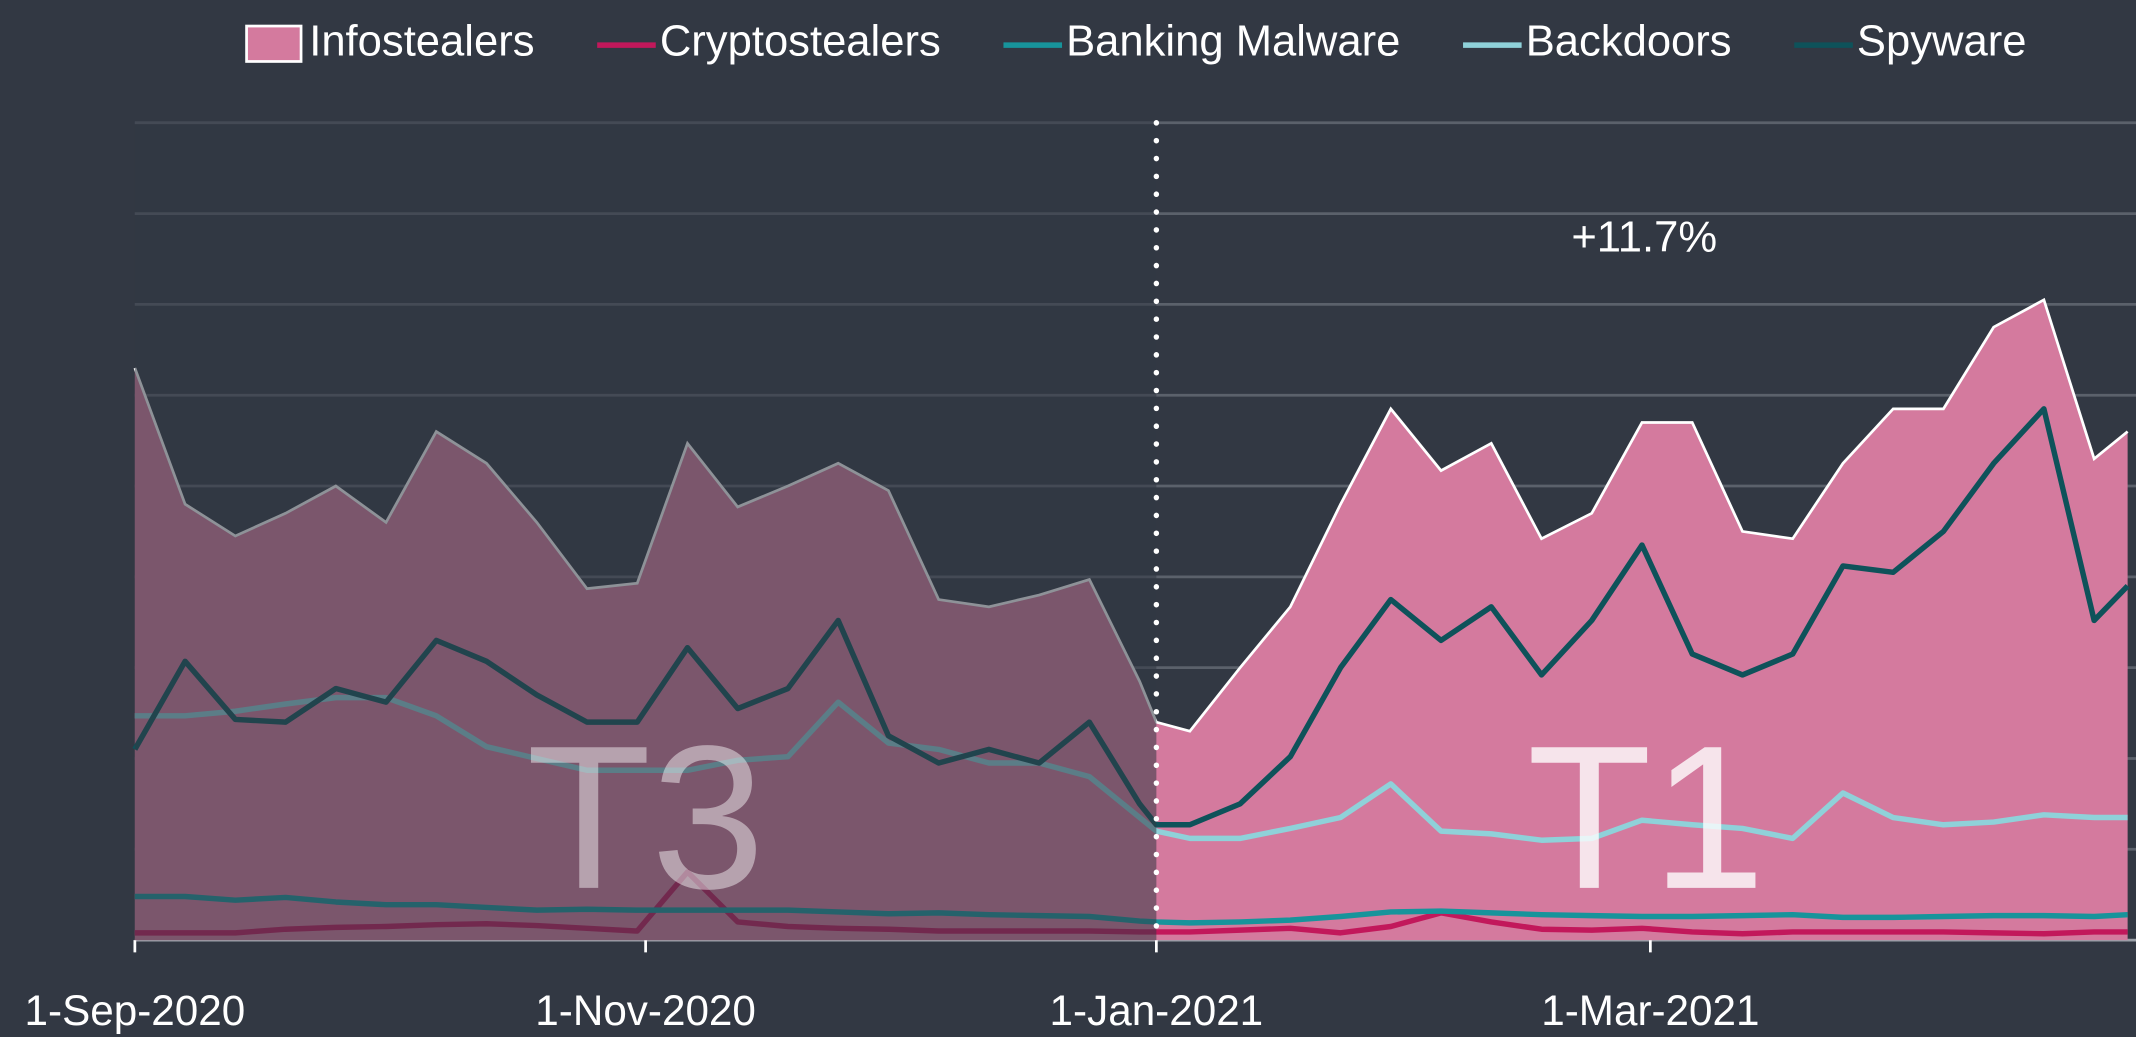  Describe the element at coordinates (1233, 41) in the screenshot. I see `legend-label: Banking Malware` at that location.